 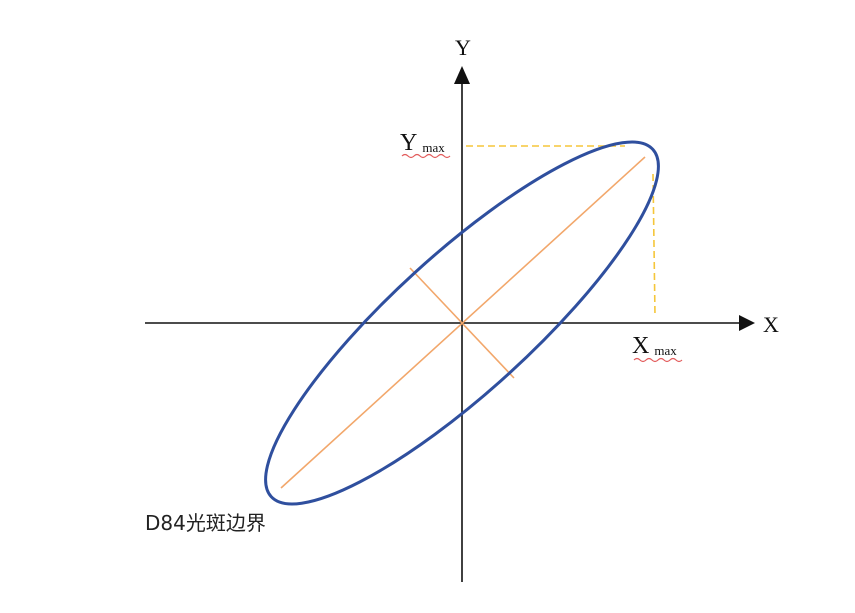 What do you see at coordinates (462, 75) in the screenshot?
I see `y-axis-arrow` at bounding box center [462, 75].